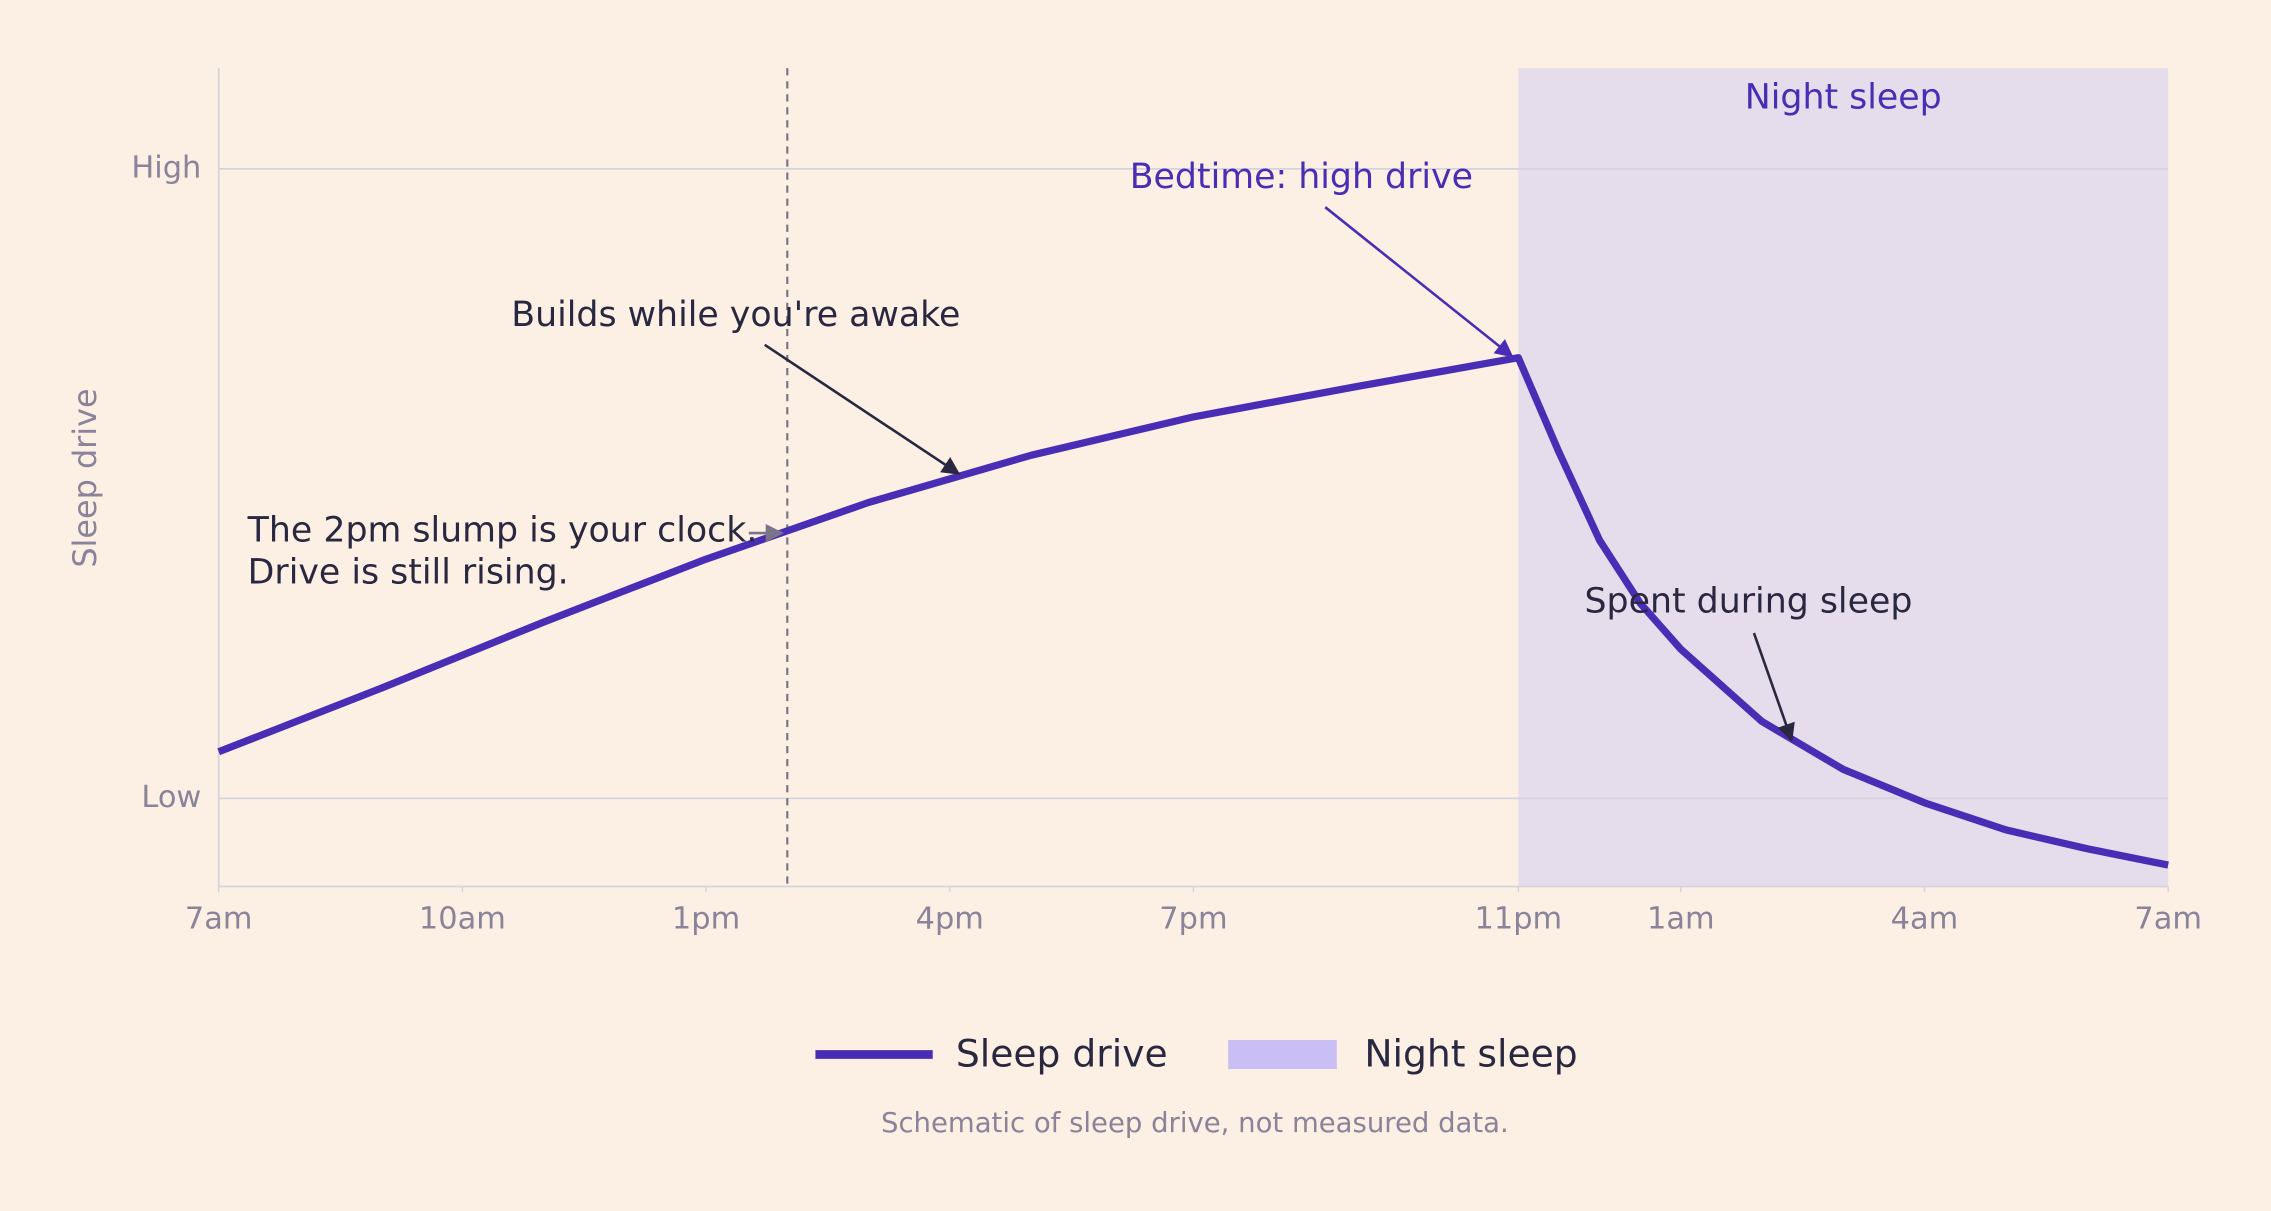 This screenshot has width=2271, height=1211. I want to click on annotation: Drive is still rising., so click(408, 573).